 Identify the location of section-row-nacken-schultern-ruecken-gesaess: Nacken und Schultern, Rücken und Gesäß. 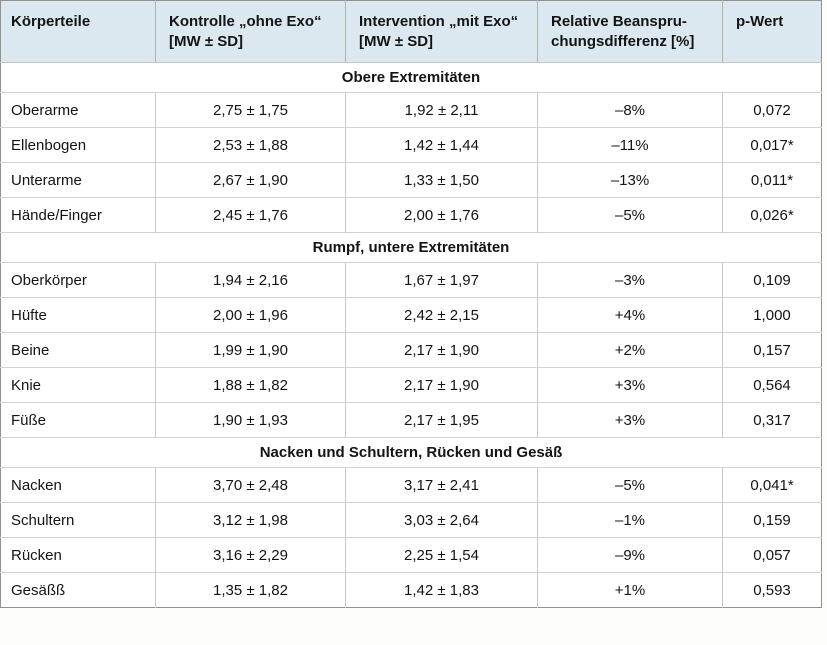
(411, 452).